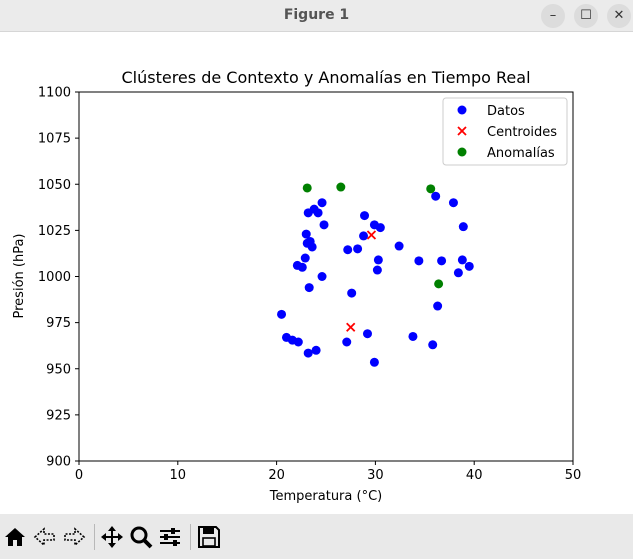 The image size is (633, 559). What do you see at coordinates (112, 537) in the screenshot?
I see `pan-icon` at bounding box center [112, 537].